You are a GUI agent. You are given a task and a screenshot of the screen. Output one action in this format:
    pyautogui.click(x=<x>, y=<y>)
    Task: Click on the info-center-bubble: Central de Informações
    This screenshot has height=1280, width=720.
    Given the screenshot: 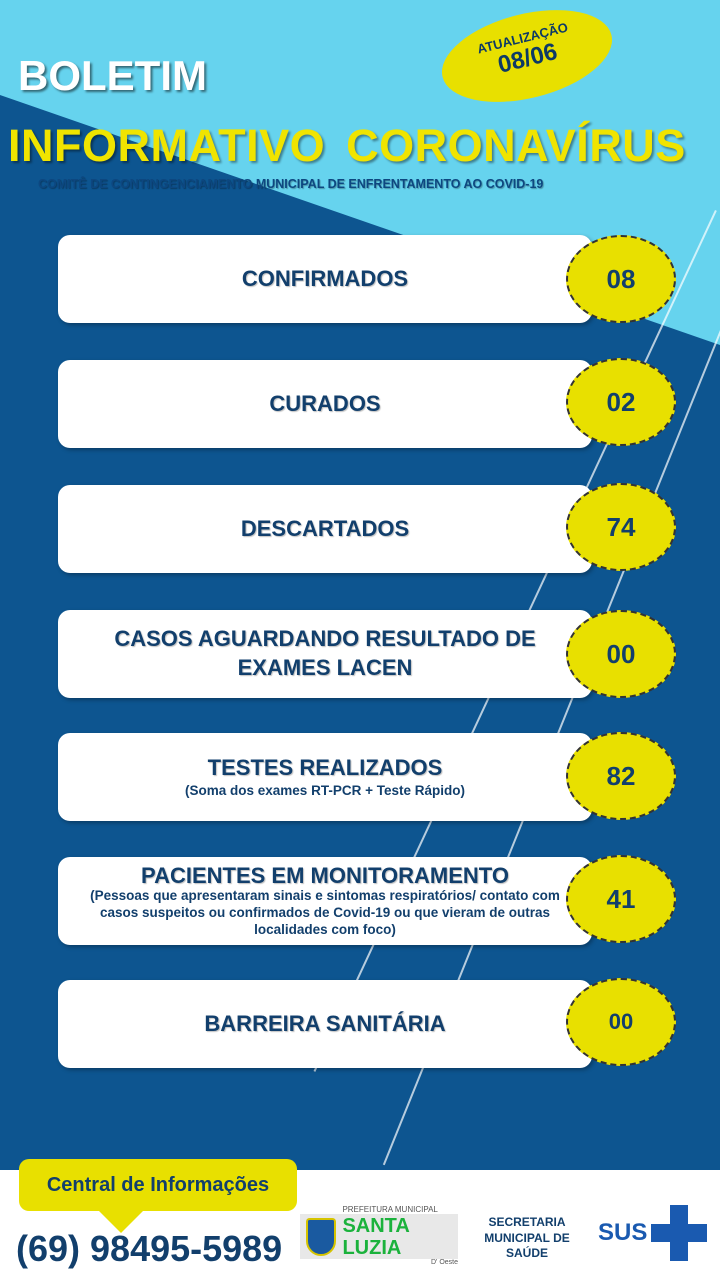 What is the action you would take?
    pyautogui.click(x=158, y=1196)
    